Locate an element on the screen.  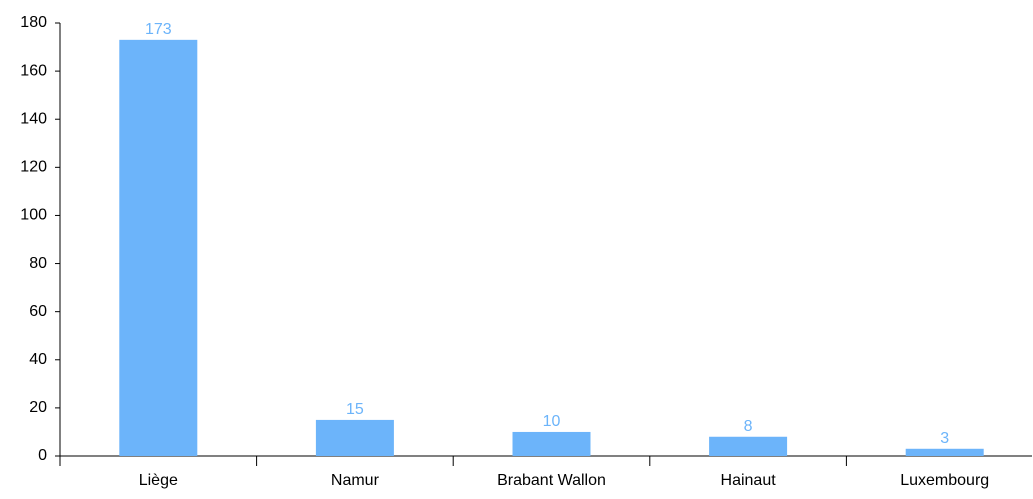
value-label: 15 is located at coordinates (355, 409).